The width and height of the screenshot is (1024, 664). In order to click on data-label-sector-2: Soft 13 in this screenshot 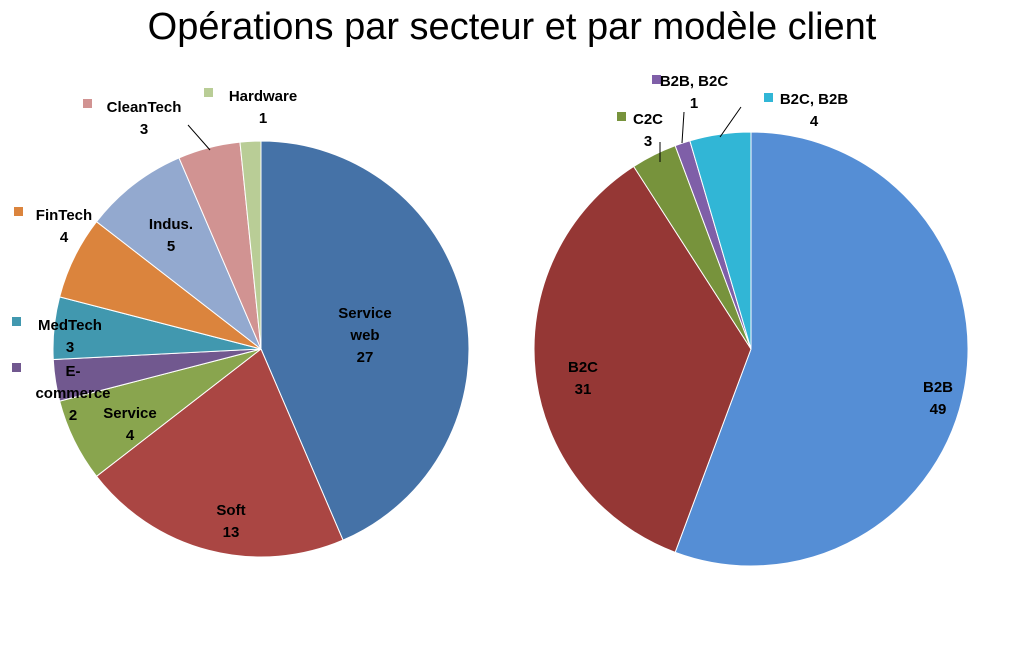, I will do `click(230, 521)`.